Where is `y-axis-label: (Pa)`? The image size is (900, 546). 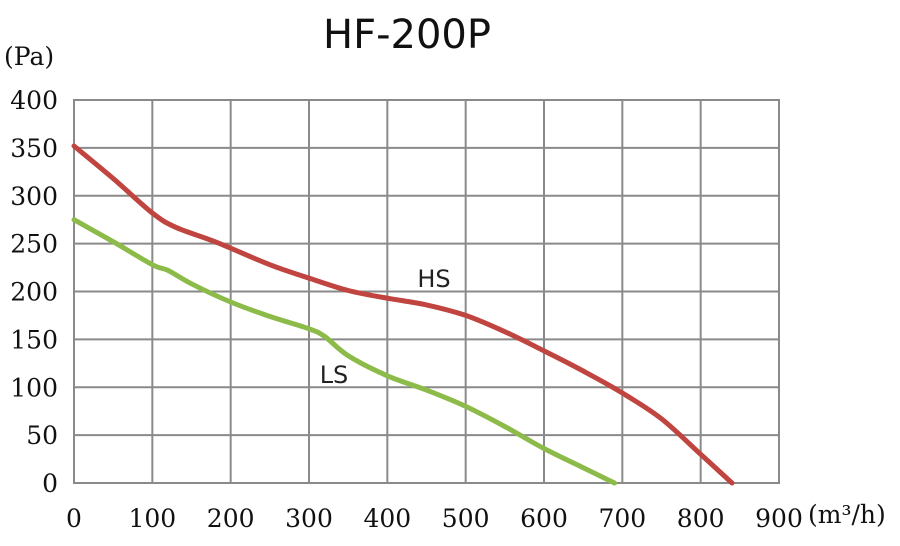 y-axis-label: (Pa) is located at coordinates (29, 56).